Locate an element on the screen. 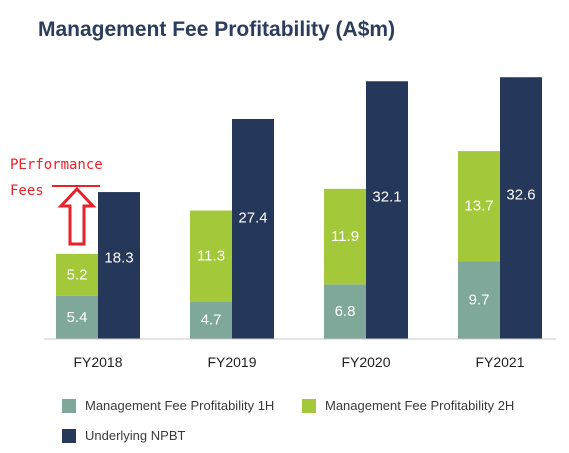 The height and width of the screenshot is (453, 569). data-label-2h-FY2019: 11.3 is located at coordinates (211, 255).